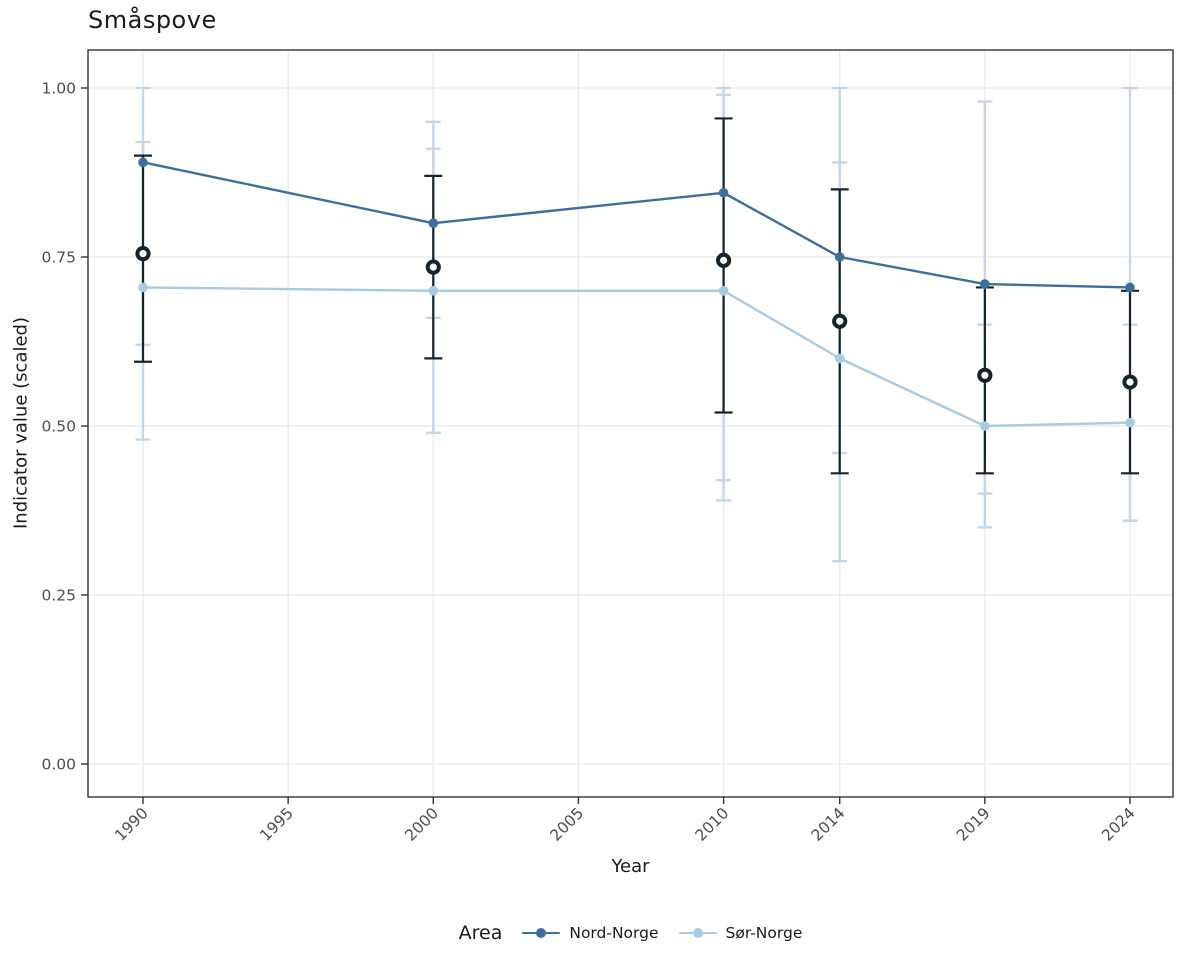 The image size is (1200, 975). I want to click on y-tick-label: 1.00, so click(58, 89).